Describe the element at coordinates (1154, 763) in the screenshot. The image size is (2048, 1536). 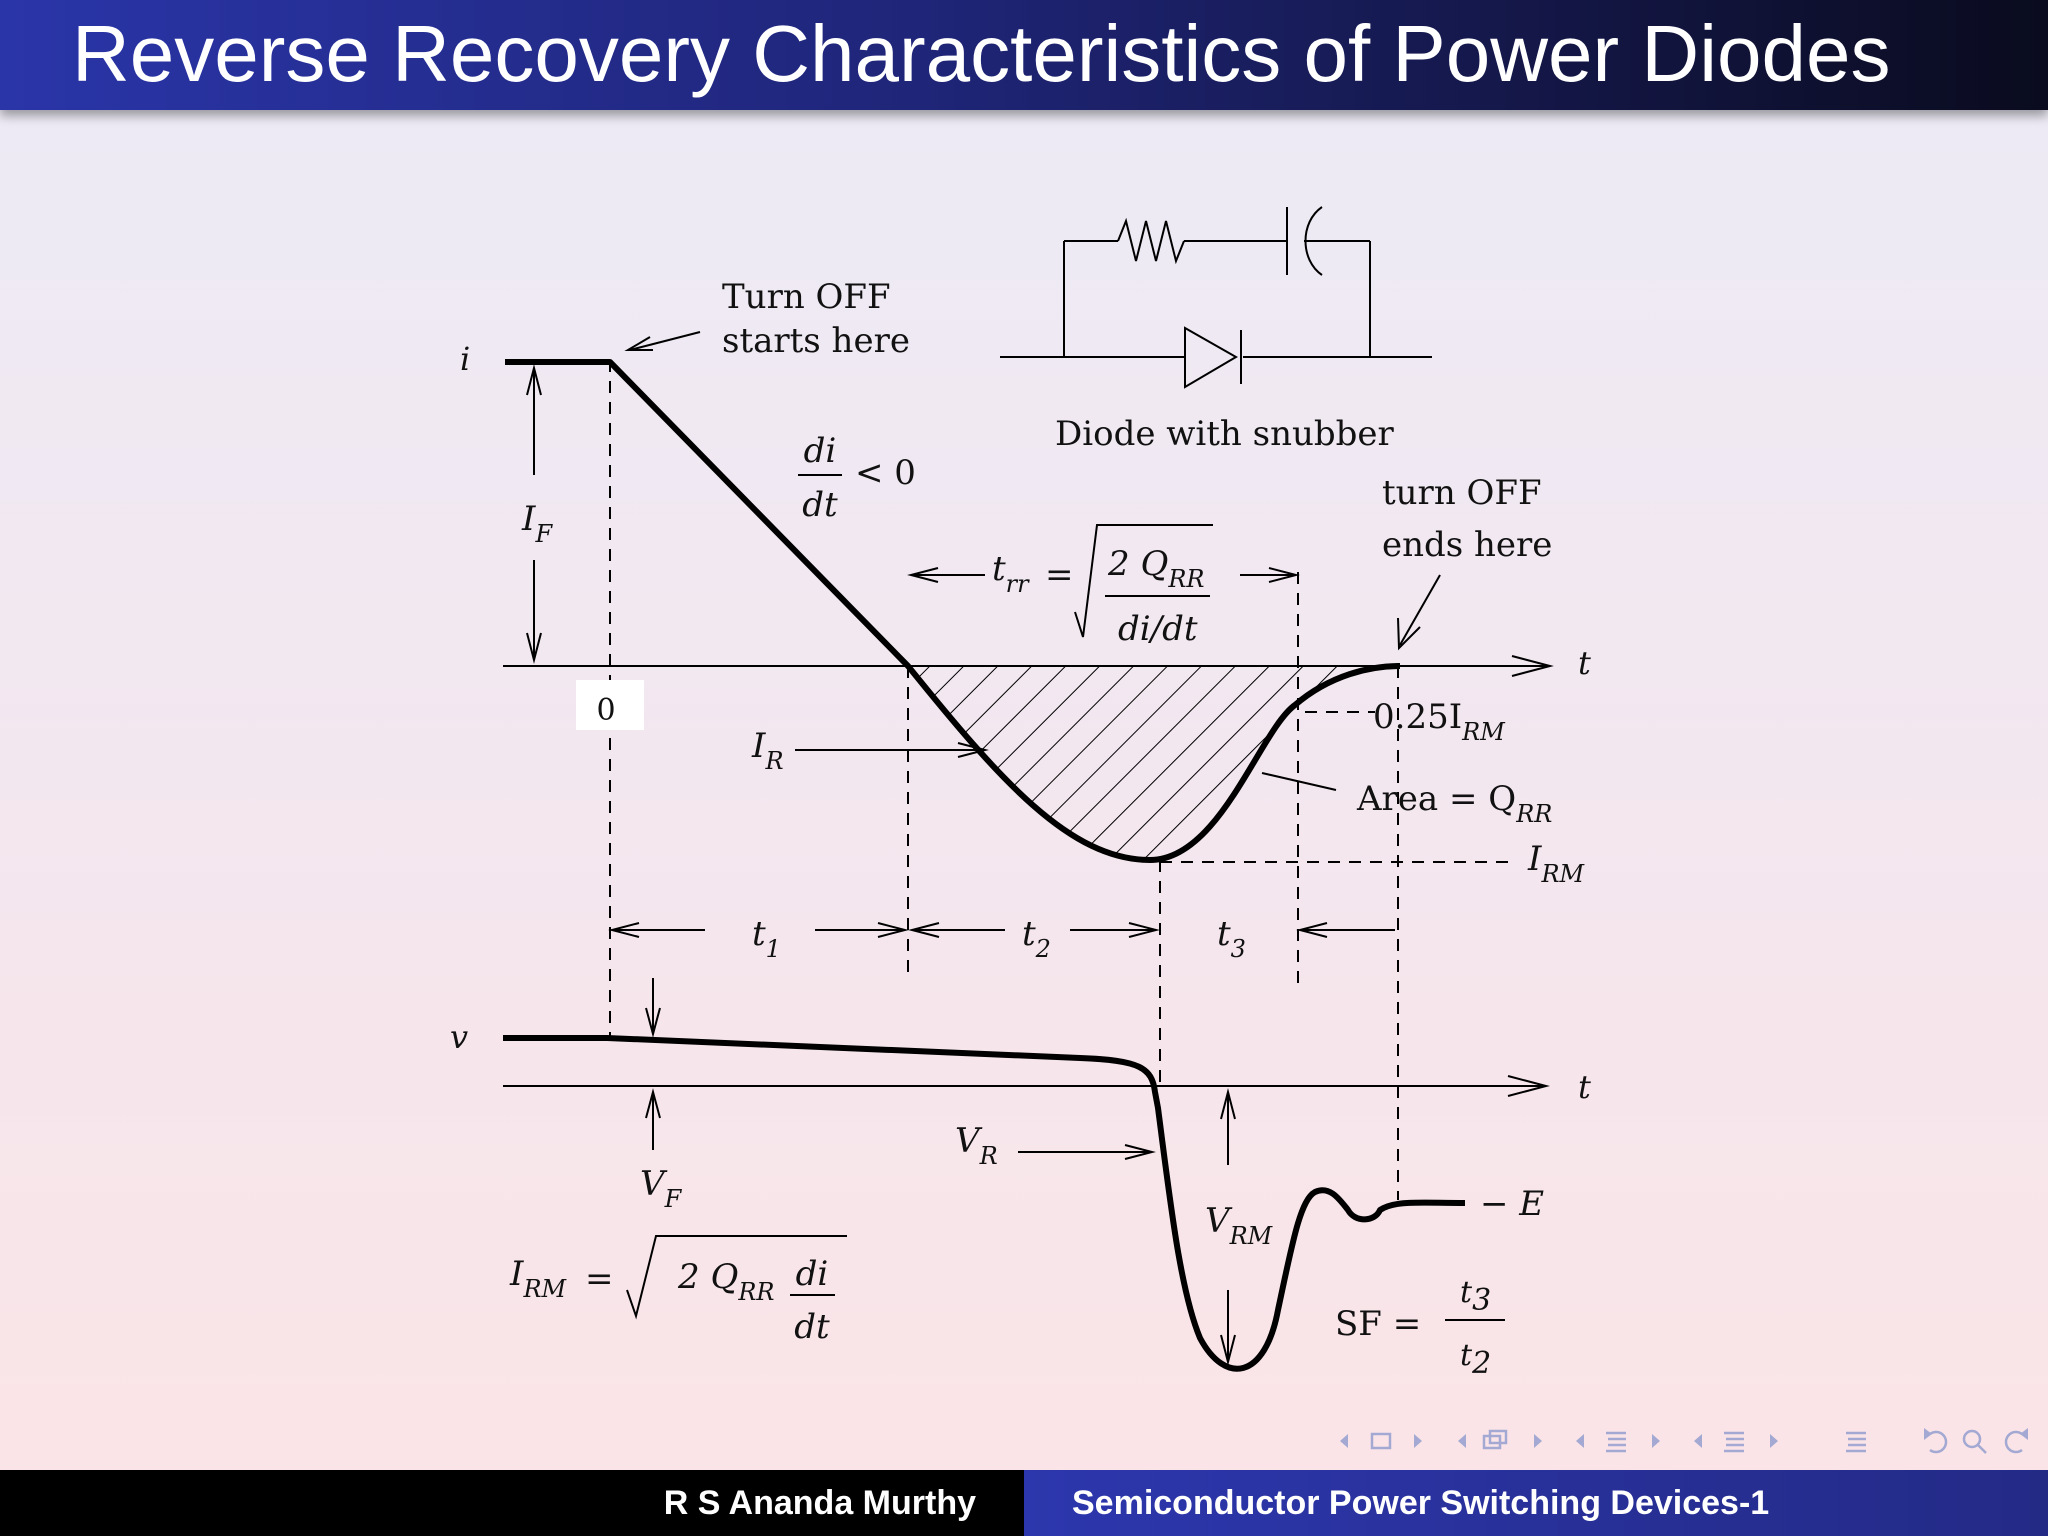
I see `qrr-area` at that location.